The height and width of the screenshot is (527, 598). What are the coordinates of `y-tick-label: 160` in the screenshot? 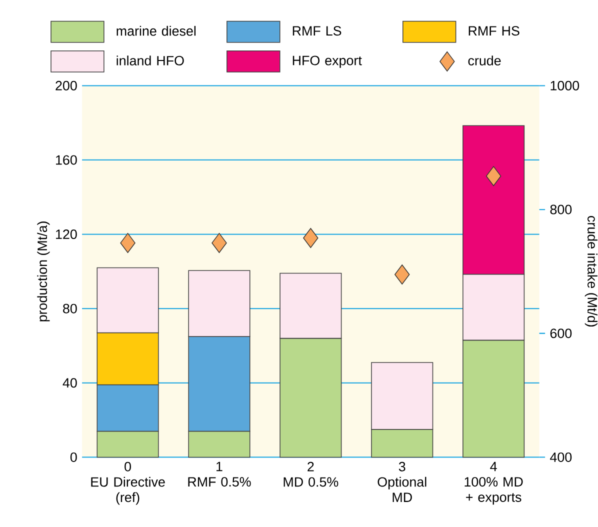 It's located at (66, 159).